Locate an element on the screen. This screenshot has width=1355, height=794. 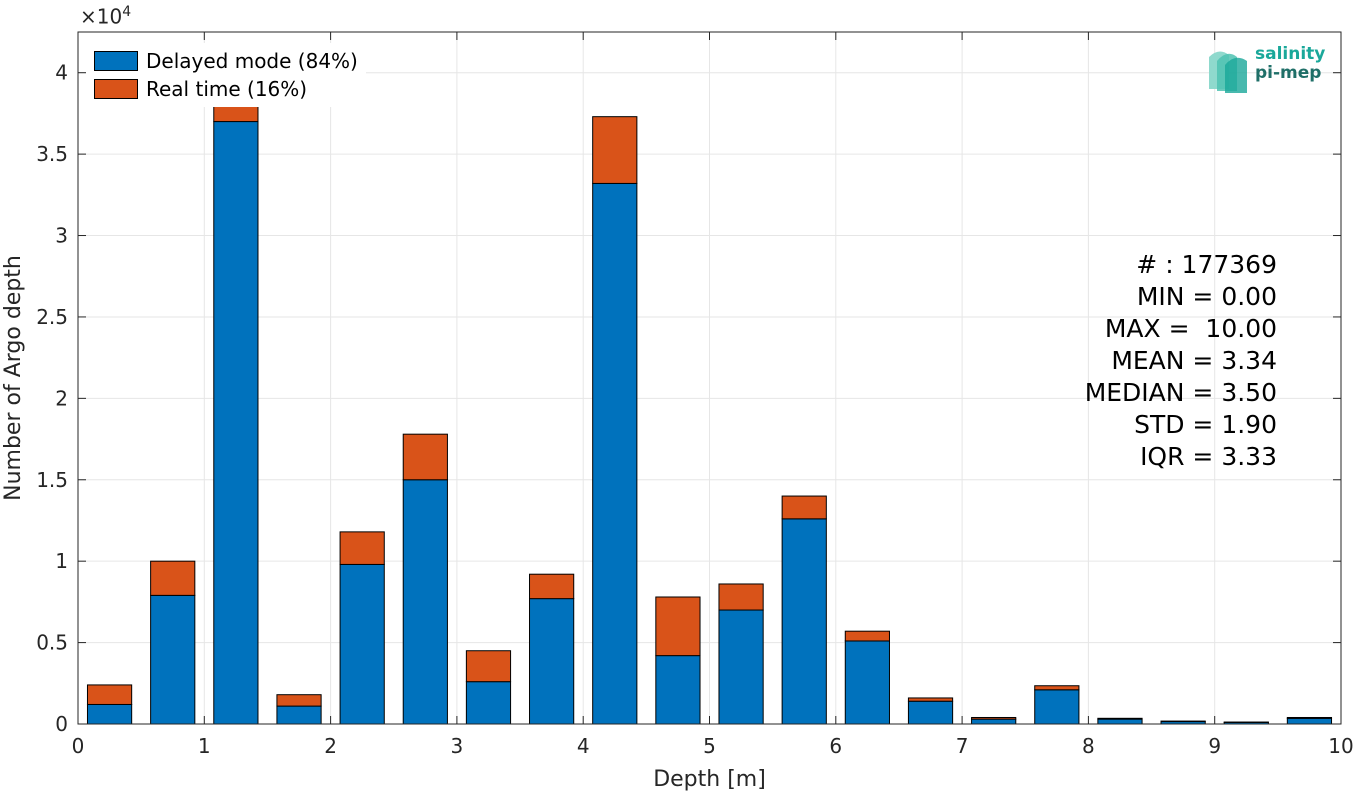
legend: Delayed mode (84%) Real time (16%) is located at coordinates (226, 75).